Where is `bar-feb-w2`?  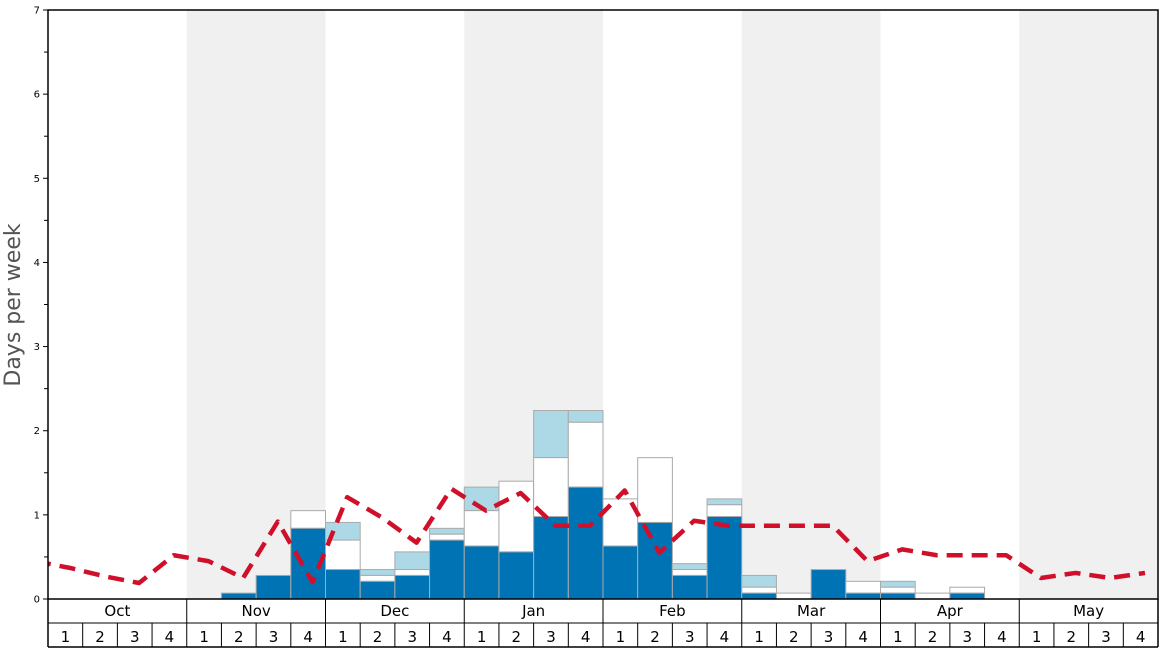 bar-feb-w2 is located at coordinates (655, 528).